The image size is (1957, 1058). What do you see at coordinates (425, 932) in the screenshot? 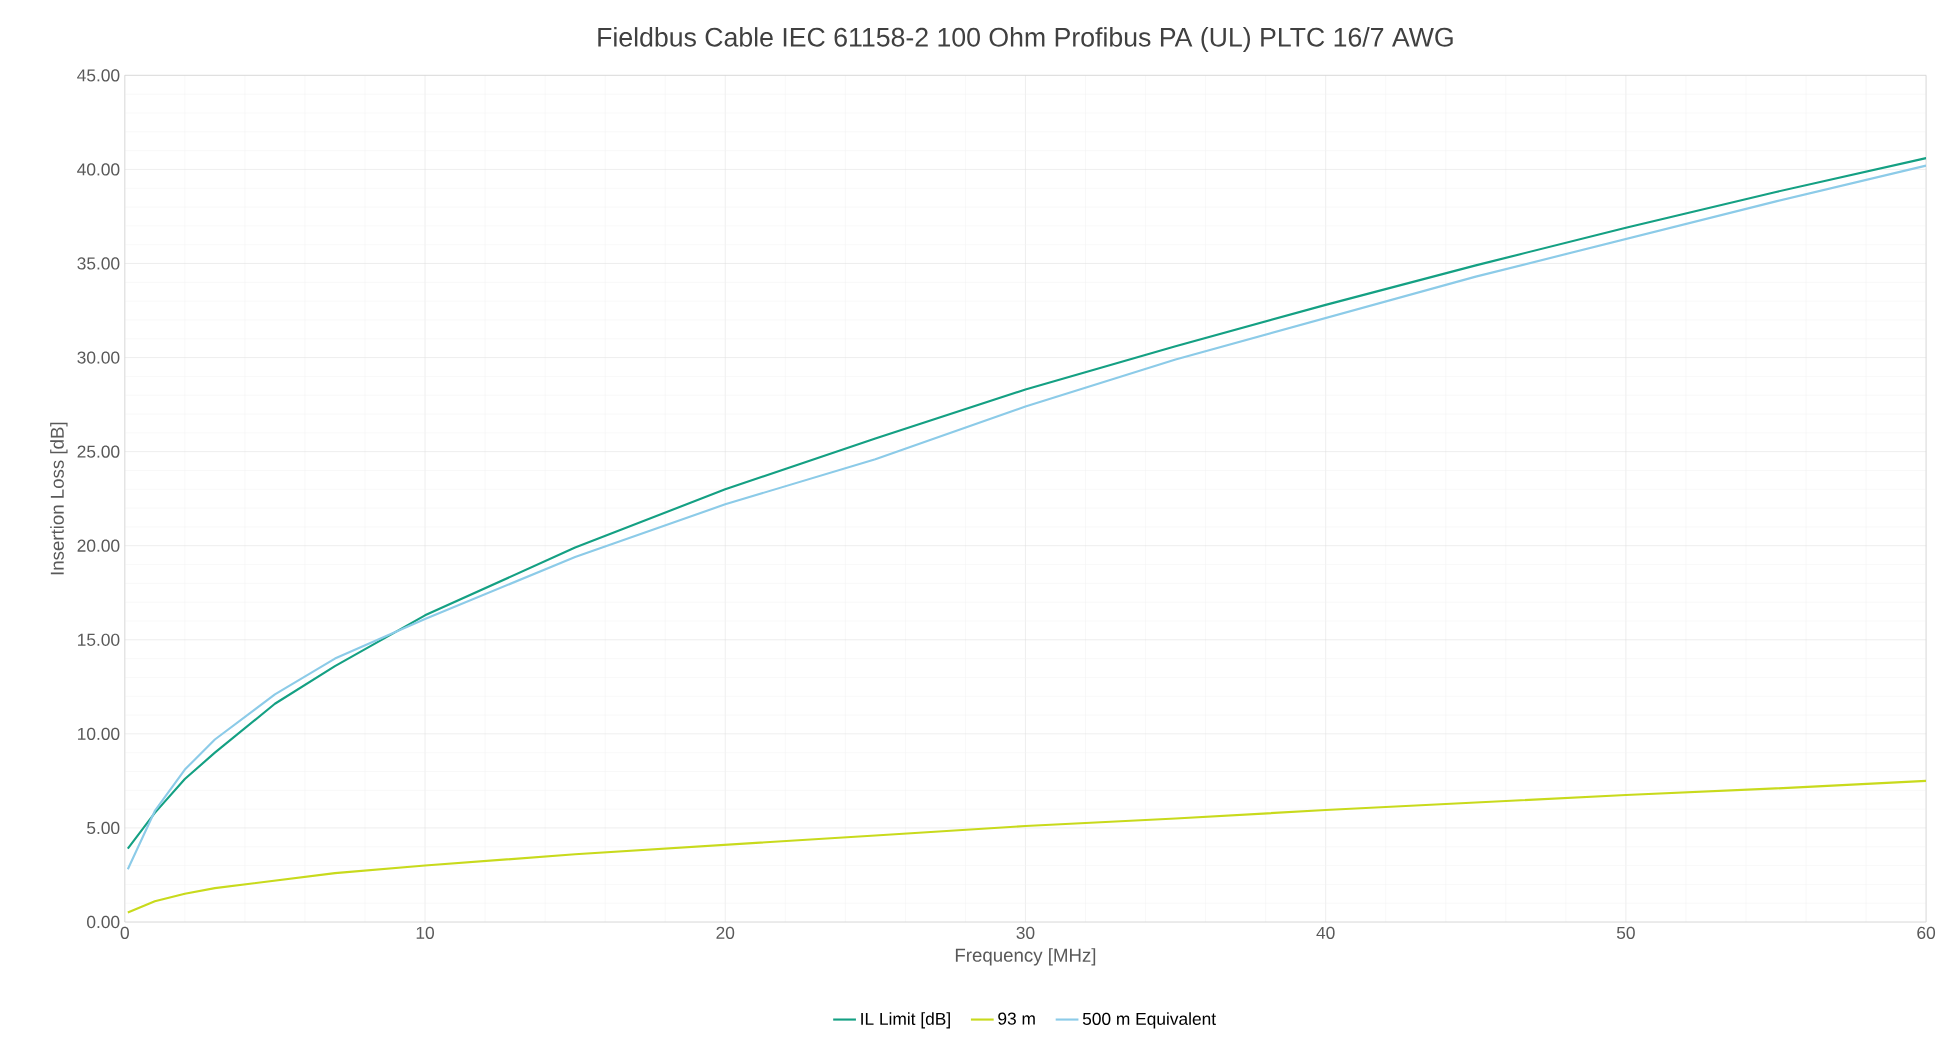
I see `x-tick-label: 10` at bounding box center [425, 932].